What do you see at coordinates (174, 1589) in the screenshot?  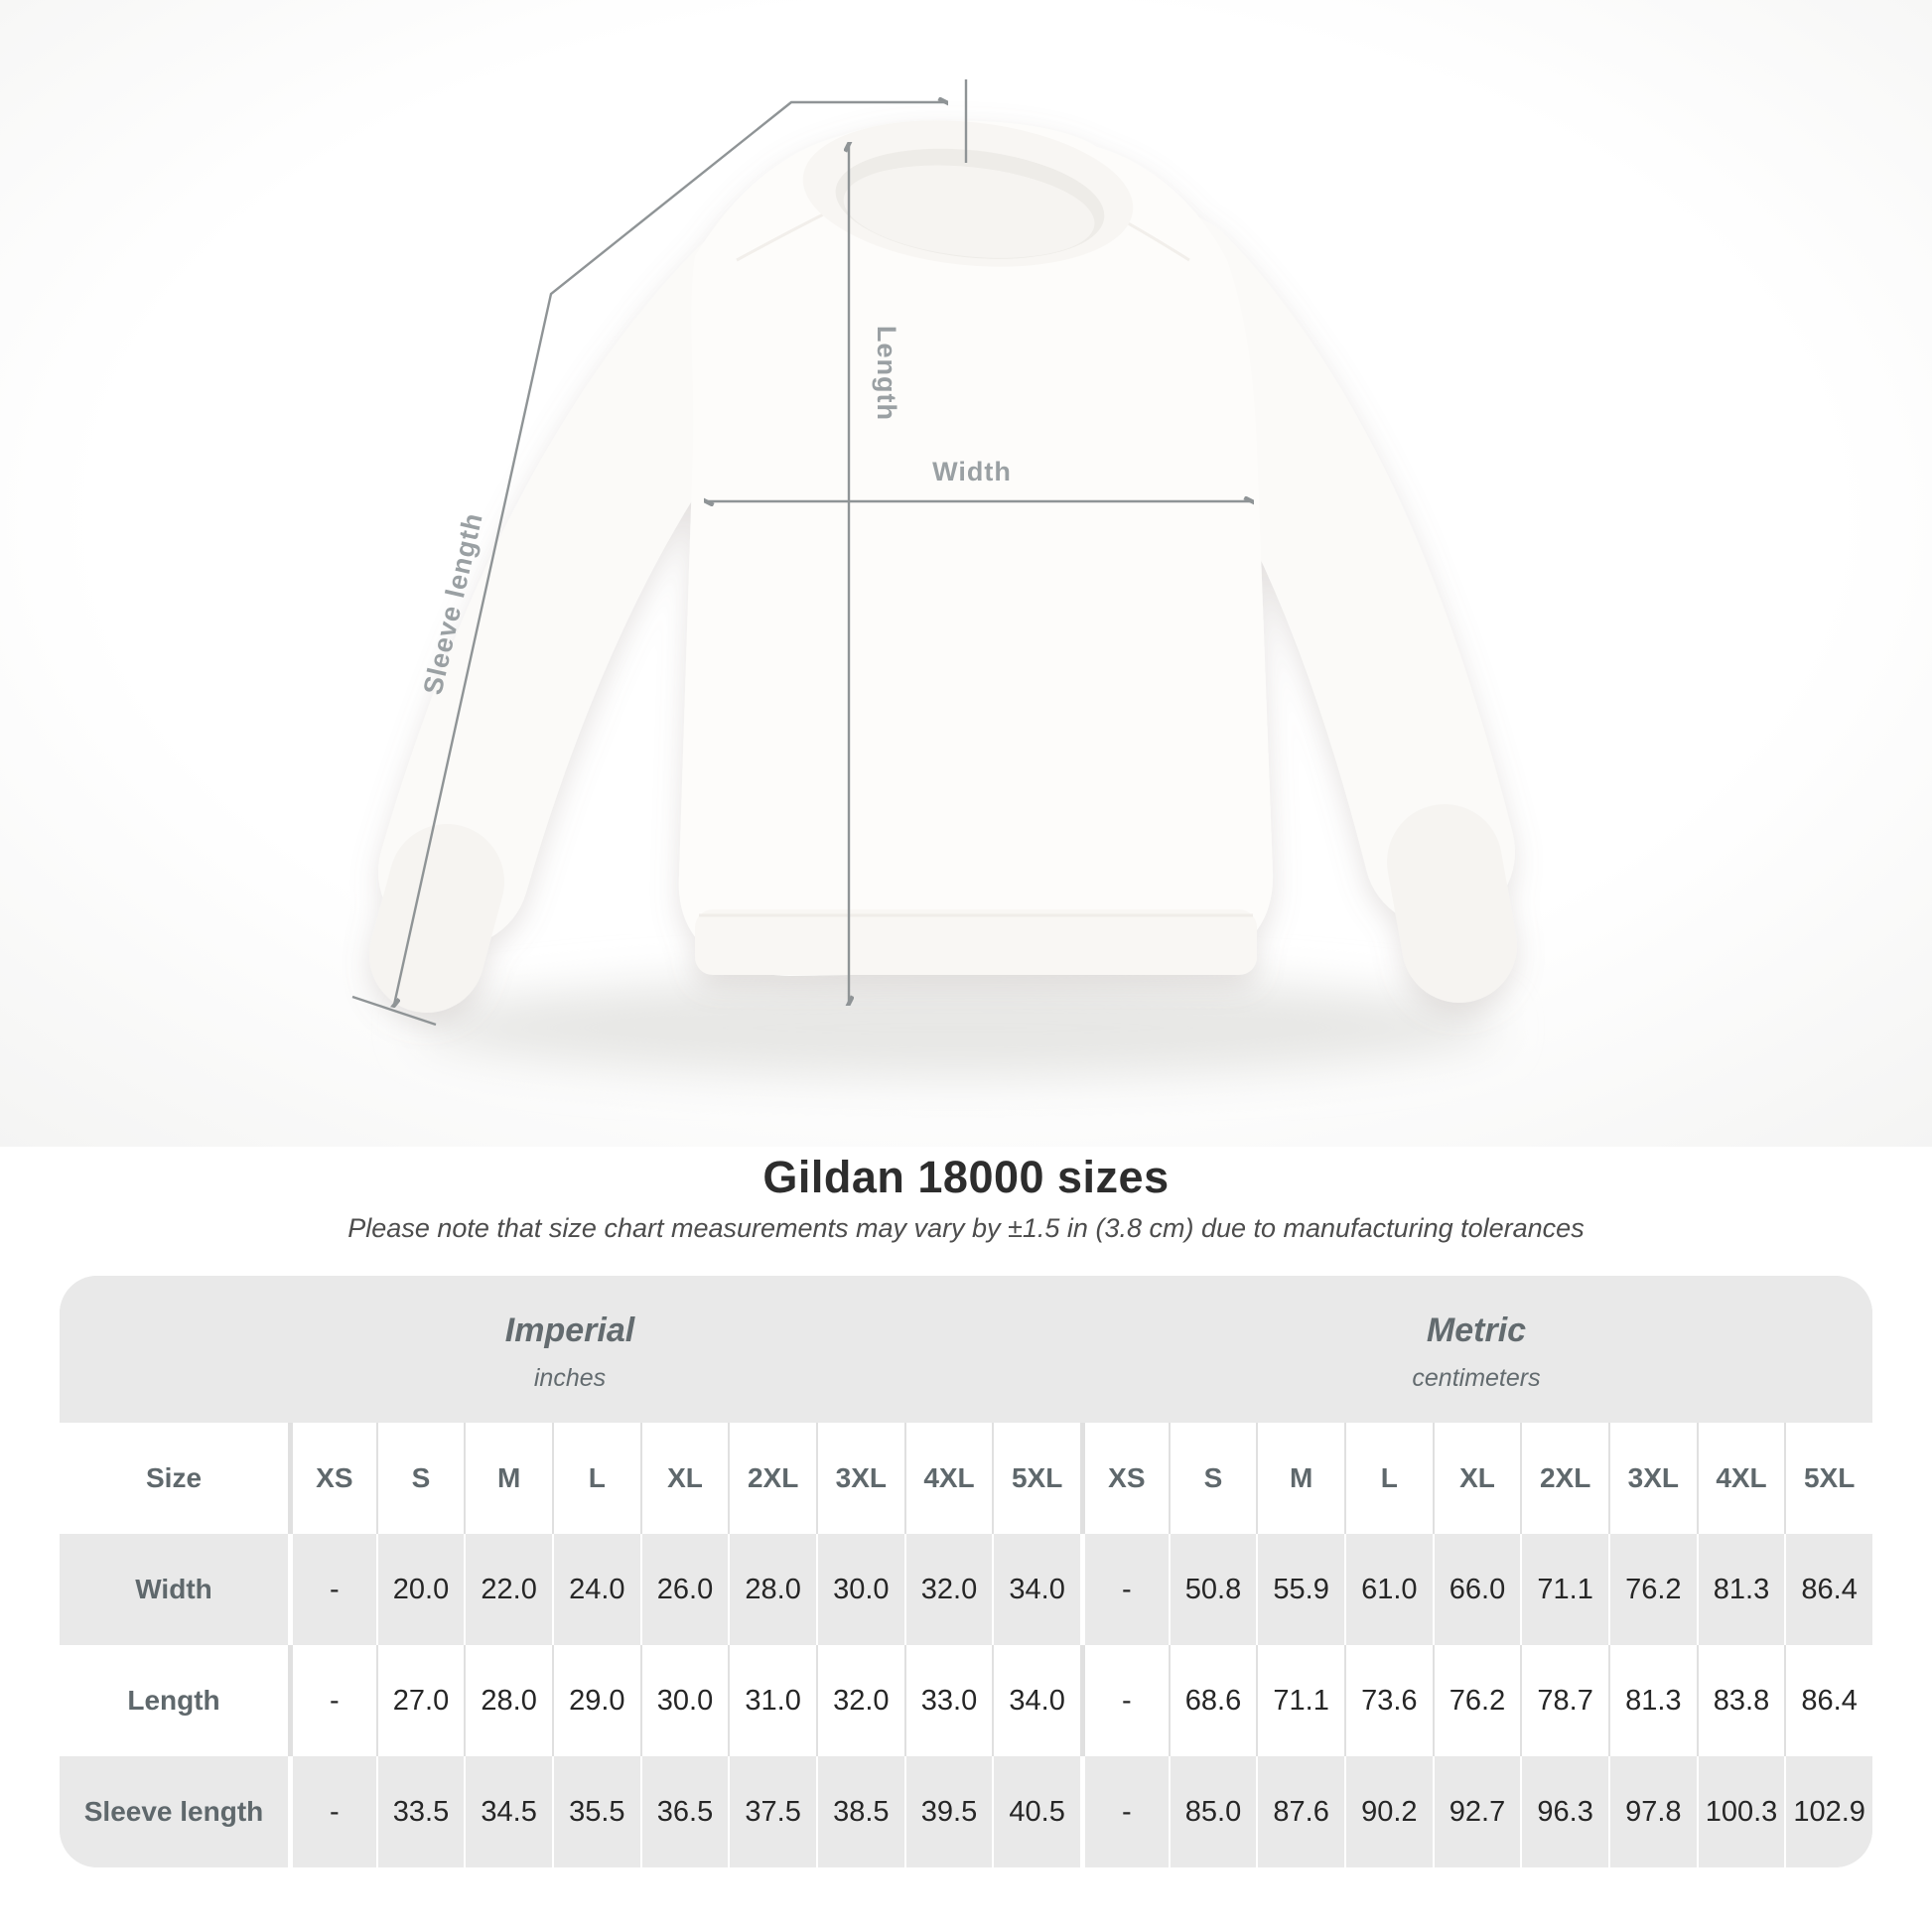 I see `row-label-width: Width` at bounding box center [174, 1589].